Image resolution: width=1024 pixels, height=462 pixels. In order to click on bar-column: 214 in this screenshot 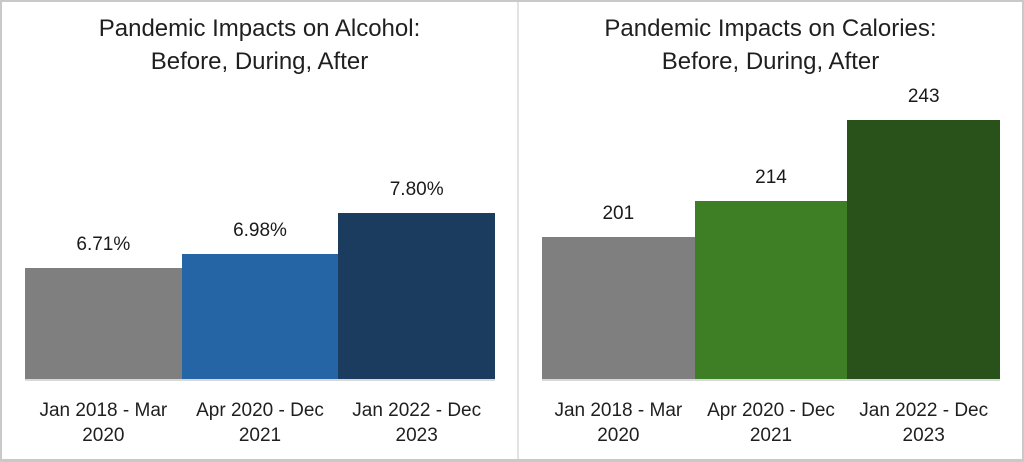, I will do `click(771, 240)`.